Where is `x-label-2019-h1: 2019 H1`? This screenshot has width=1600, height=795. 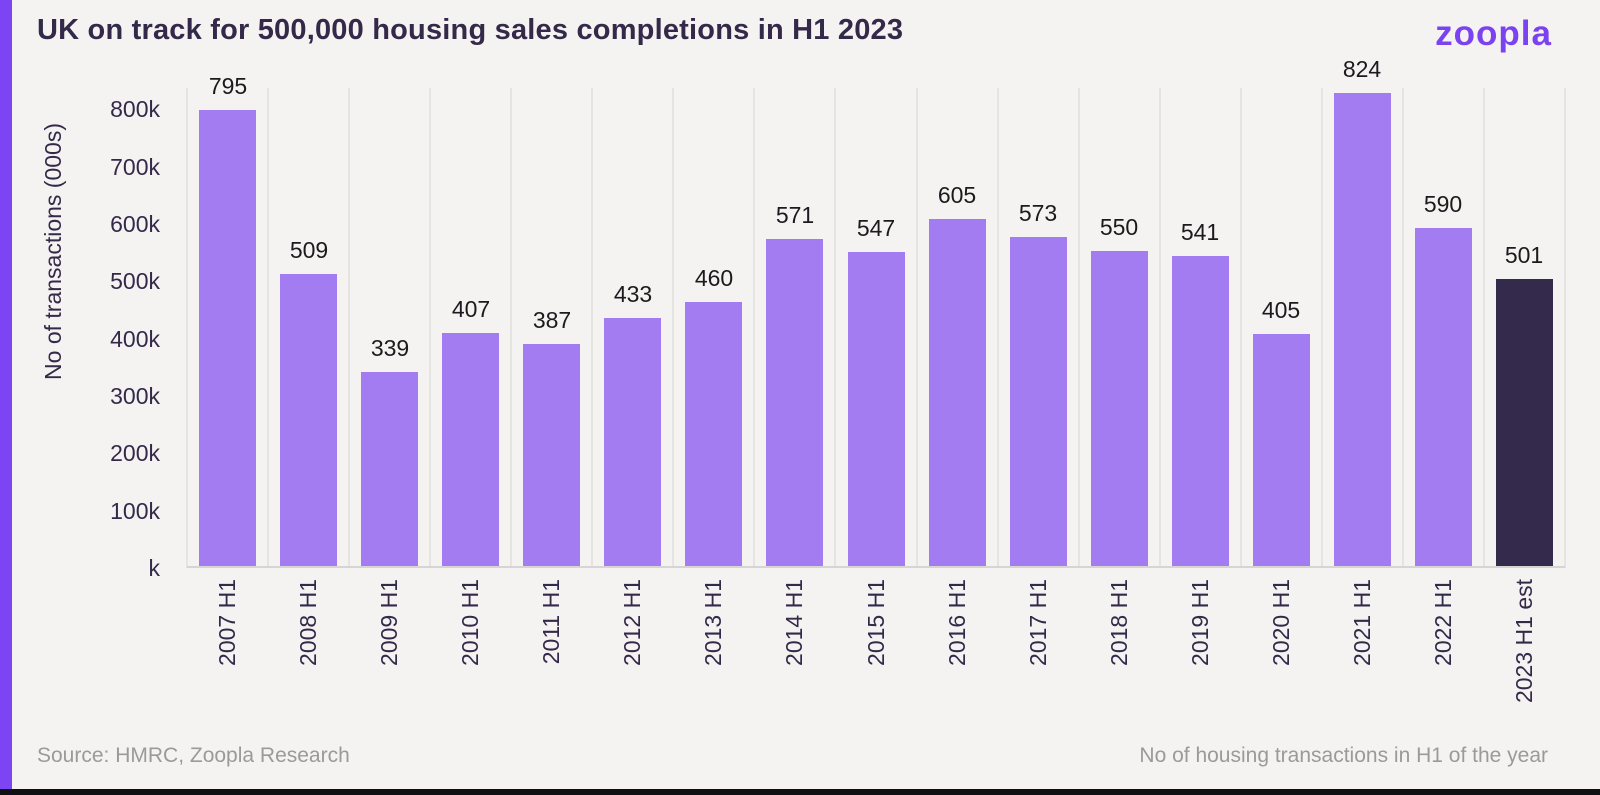
x-label-2019-h1: 2019 H1 is located at coordinates (1199, 622).